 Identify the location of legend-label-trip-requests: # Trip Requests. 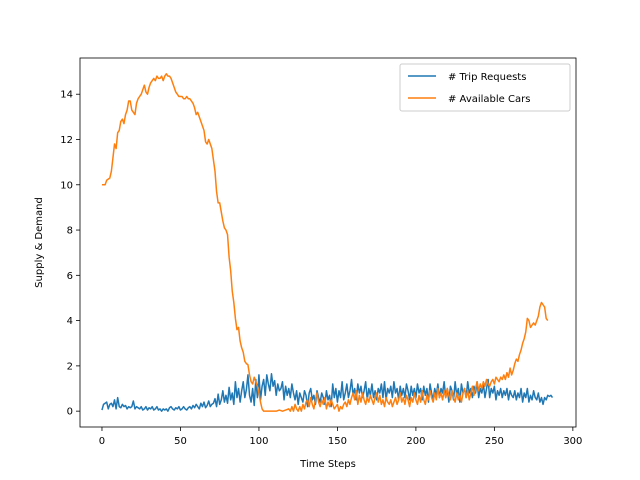
(487, 77).